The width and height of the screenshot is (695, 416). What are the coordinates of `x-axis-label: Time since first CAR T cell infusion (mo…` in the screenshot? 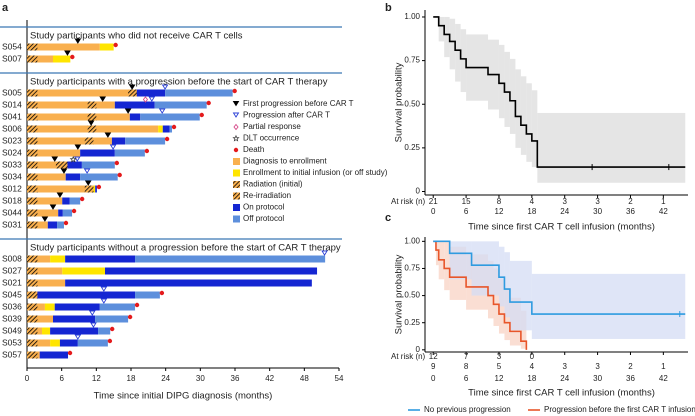 It's located at (561, 227).